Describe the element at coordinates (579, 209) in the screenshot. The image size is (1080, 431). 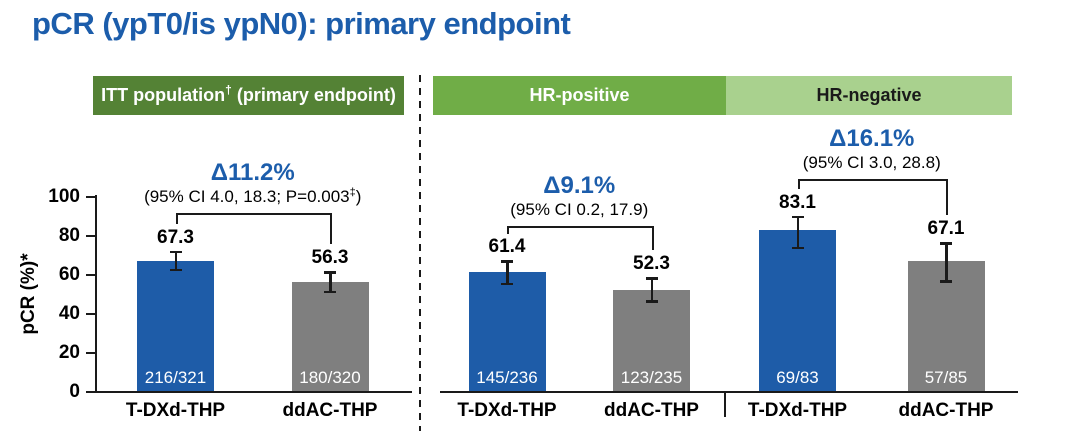
I see `ci-label: (95% CI 0.2, 17.9)` at that location.